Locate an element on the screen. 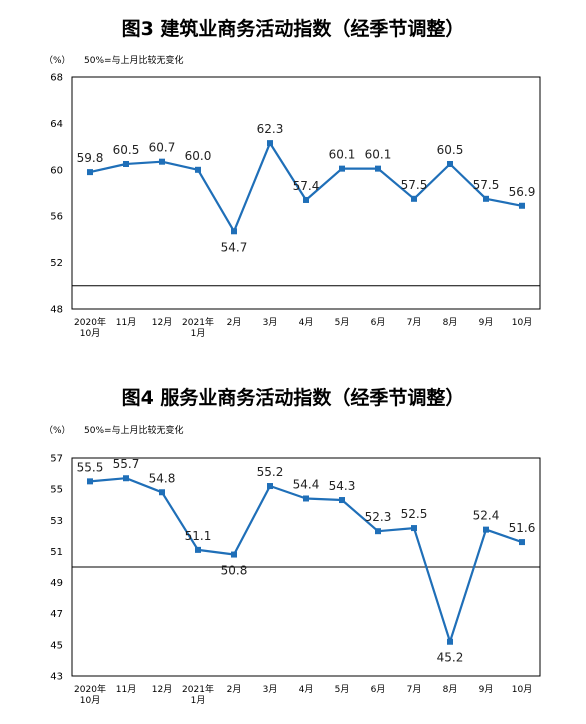  y-tick-label: 45 is located at coordinates (56, 645).